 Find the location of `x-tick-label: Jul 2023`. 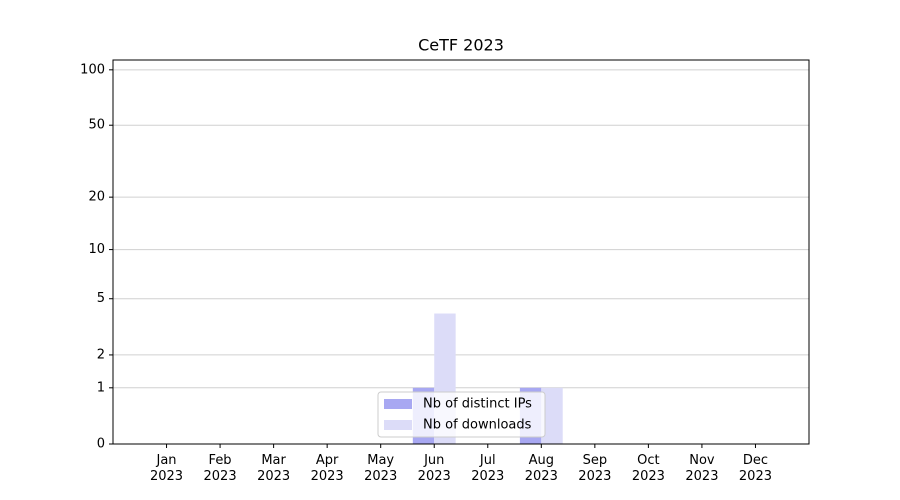

x-tick-label: Jul 2023 is located at coordinates (488, 468).